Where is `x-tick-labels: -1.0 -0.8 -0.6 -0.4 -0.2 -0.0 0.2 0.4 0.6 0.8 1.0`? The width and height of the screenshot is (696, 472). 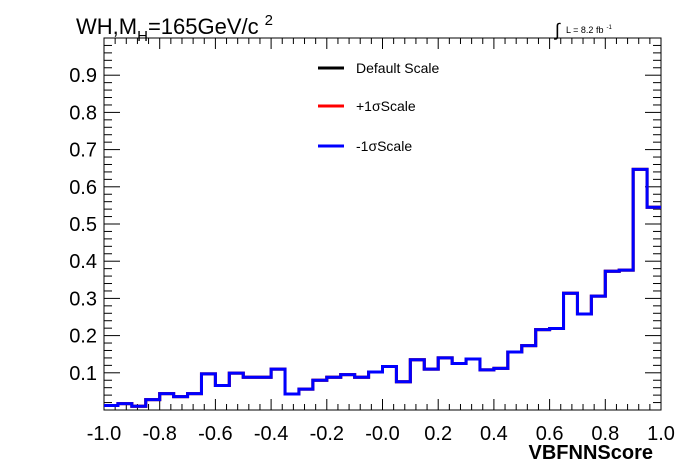
x-tick-labels: -1.0 -0.8 -0.6 -0.4 -0.2 -0.0 0.2 0.4 0.6 0.8 1.0 is located at coordinates (381, 434).